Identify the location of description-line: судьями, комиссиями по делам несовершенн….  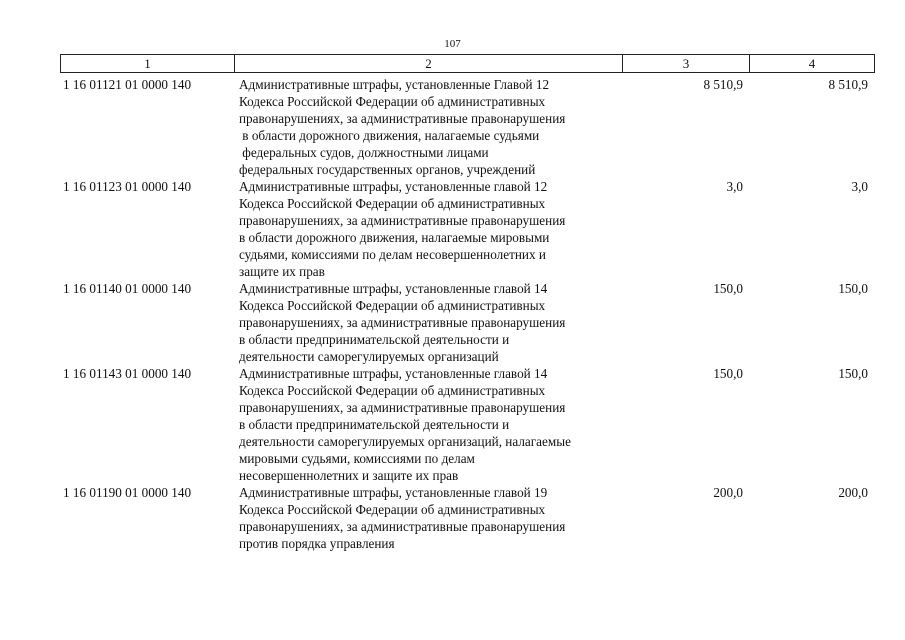
(392, 254).